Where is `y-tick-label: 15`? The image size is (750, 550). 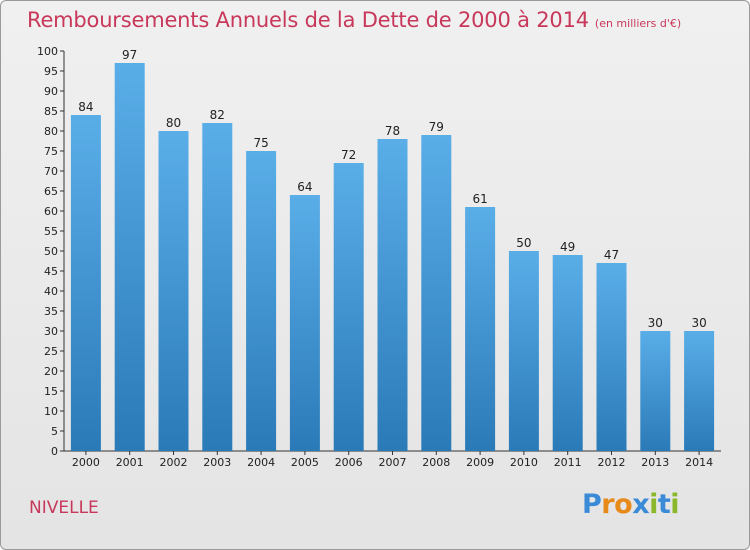 y-tick-label: 15 is located at coordinates (51, 391).